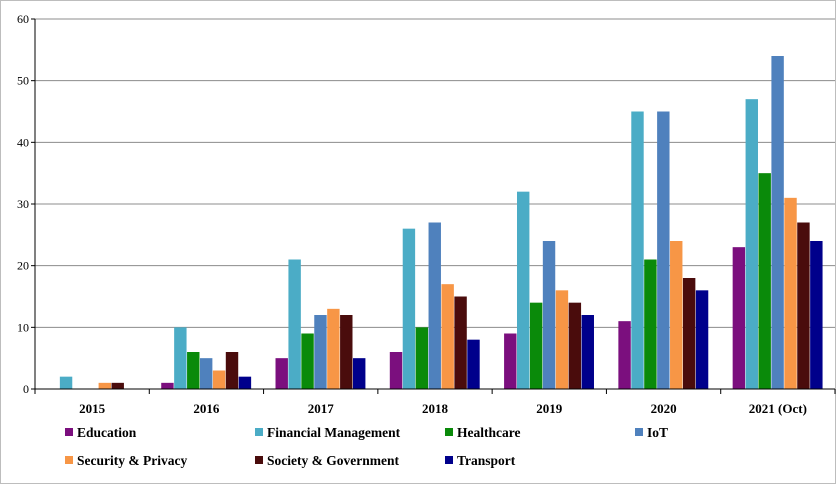 This screenshot has width=836, height=485. What do you see at coordinates (180, 358) in the screenshot?
I see `bar-financial-management-2016` at bounding box center [180, 358].